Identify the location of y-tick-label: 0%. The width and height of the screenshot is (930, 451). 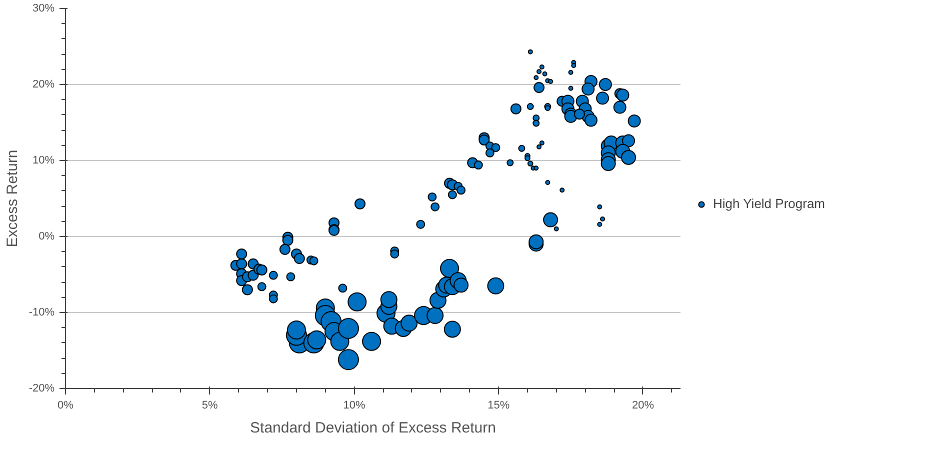
(46, 236).